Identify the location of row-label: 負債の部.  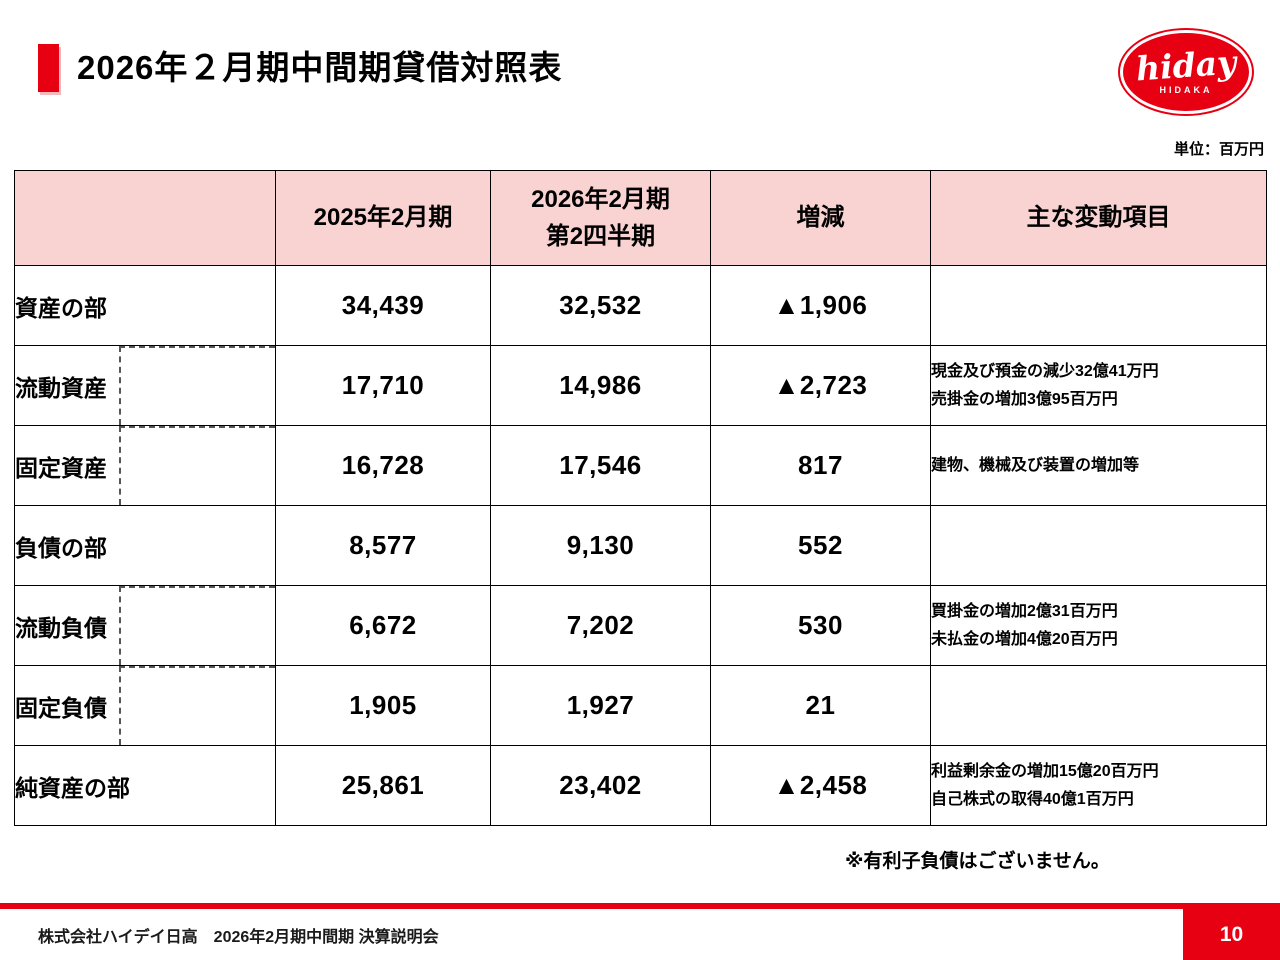
(145, 545).